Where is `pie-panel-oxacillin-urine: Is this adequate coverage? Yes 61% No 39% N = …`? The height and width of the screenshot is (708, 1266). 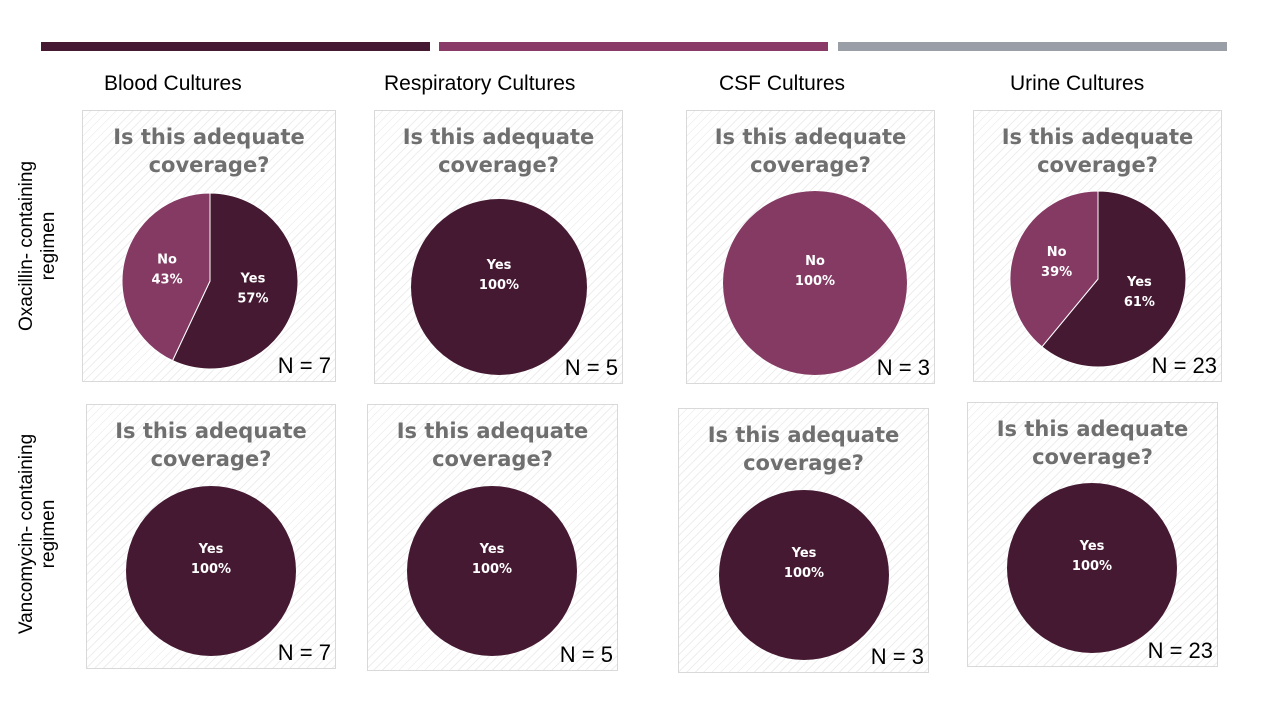
pie-panel-oxacillin-urine: Is this adequate coverage? Yes 61% No 39% N = … is located at coordinates (1097, 246).